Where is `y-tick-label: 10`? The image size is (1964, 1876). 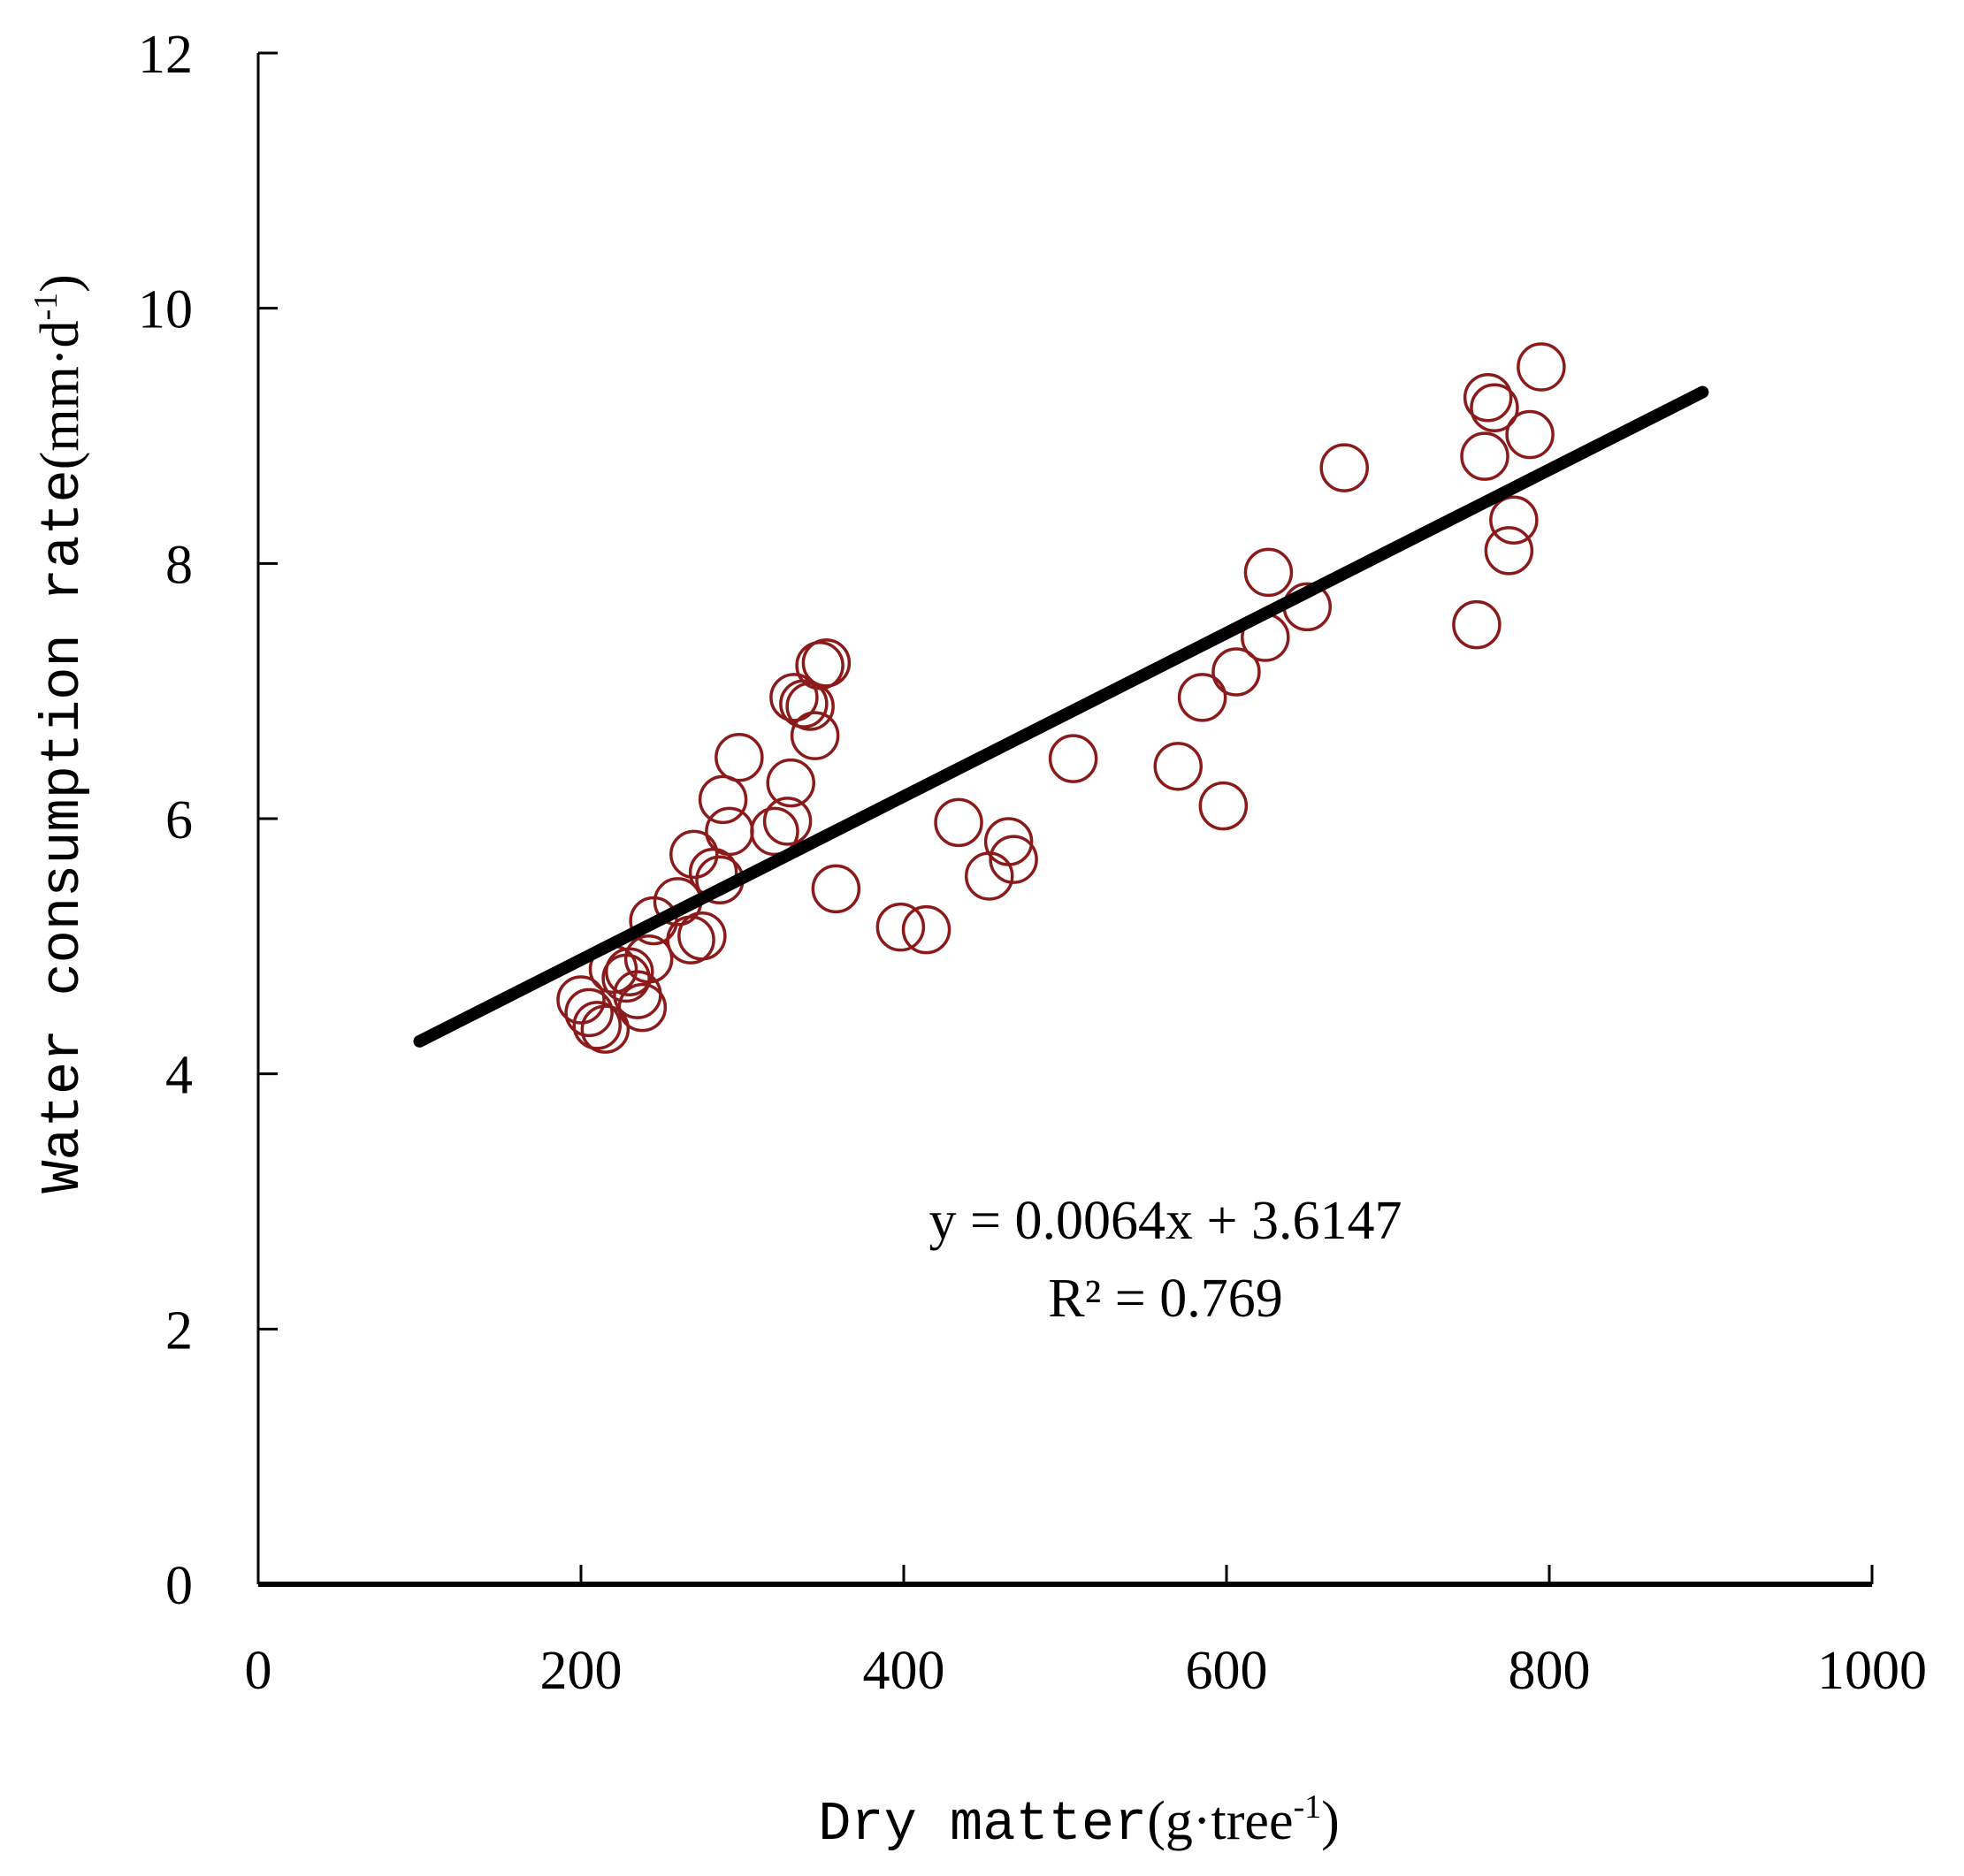
y-tick-label: 10 is located at coordinates (165, 310).